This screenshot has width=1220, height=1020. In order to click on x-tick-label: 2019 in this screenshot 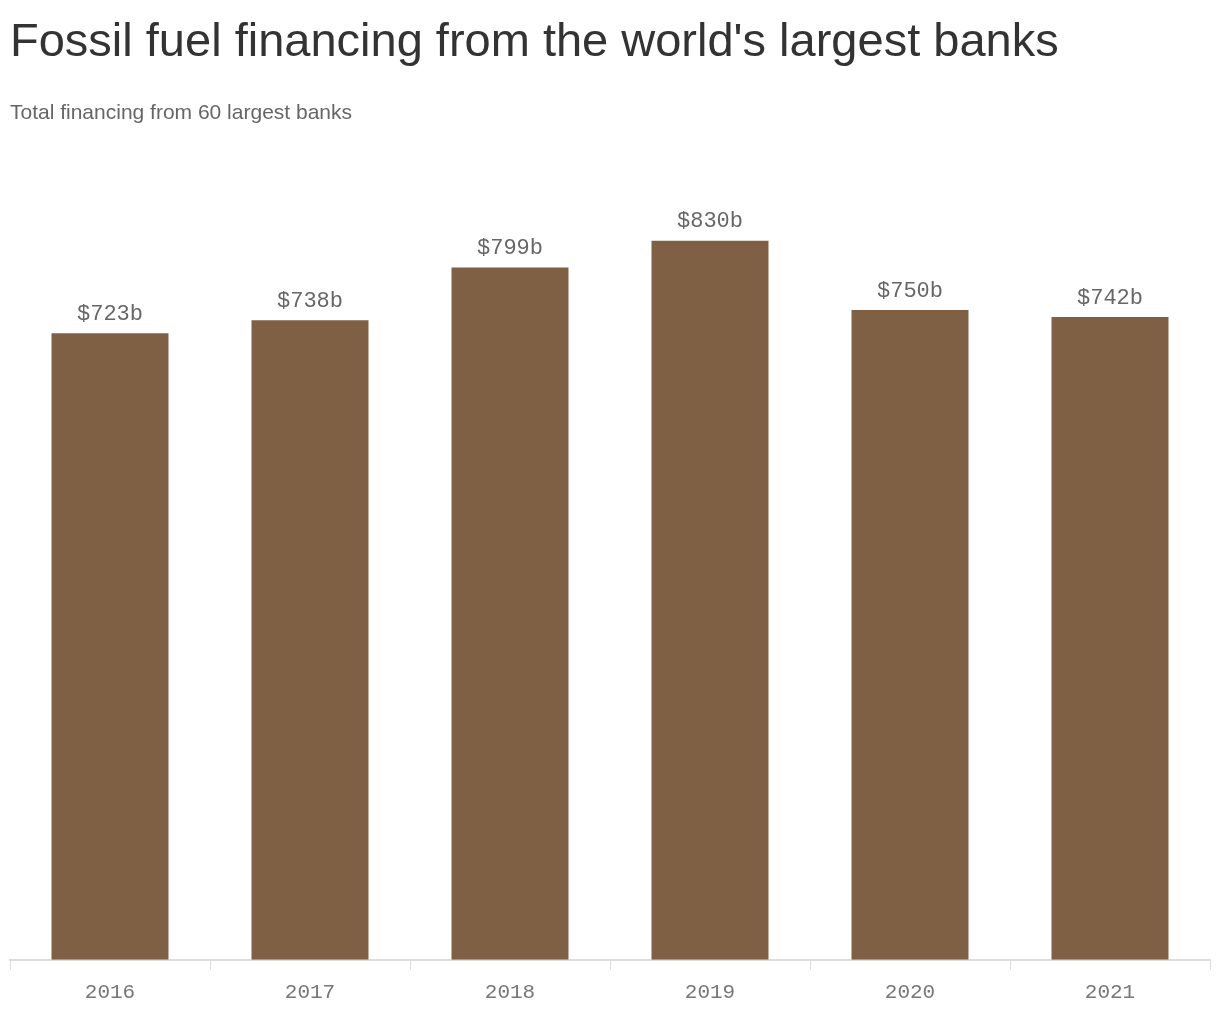, I will do `click(710, 992)`.